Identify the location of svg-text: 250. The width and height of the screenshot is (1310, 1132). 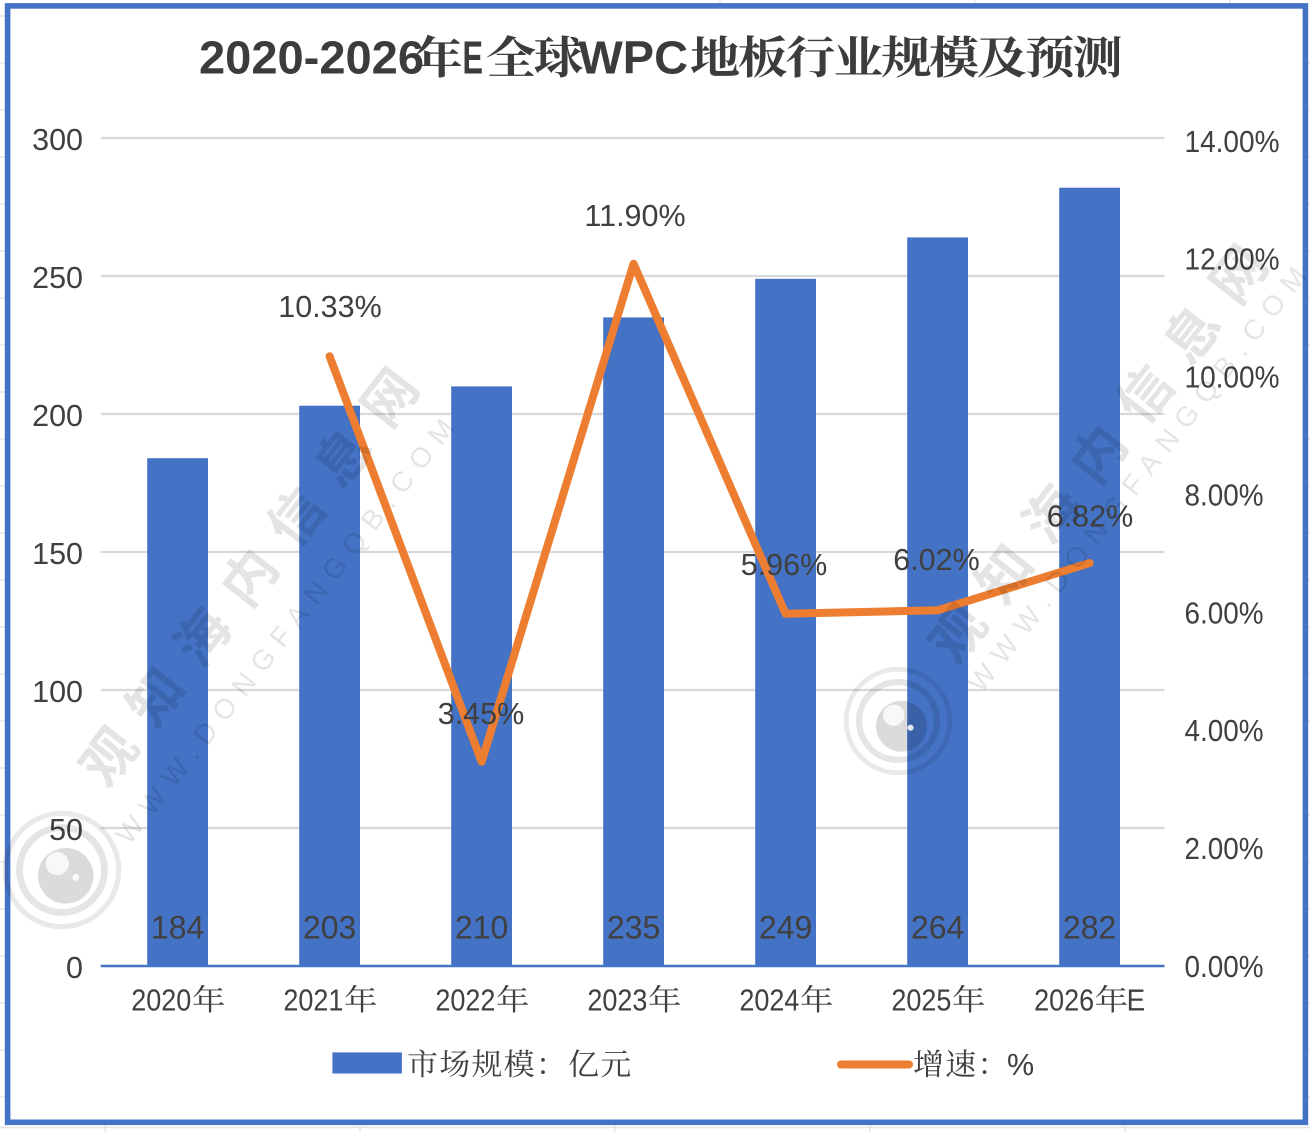
(57, 278).